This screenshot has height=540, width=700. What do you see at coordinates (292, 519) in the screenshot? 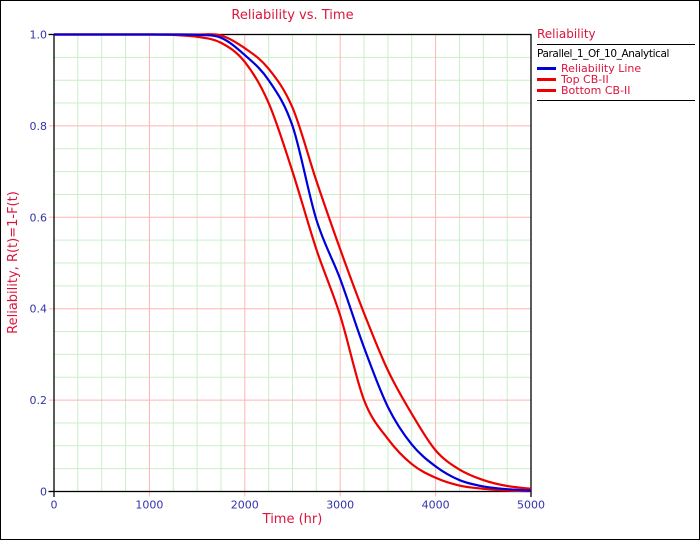
I see `x-axis-label: Time (hr)` at bounding box center [292, 519].